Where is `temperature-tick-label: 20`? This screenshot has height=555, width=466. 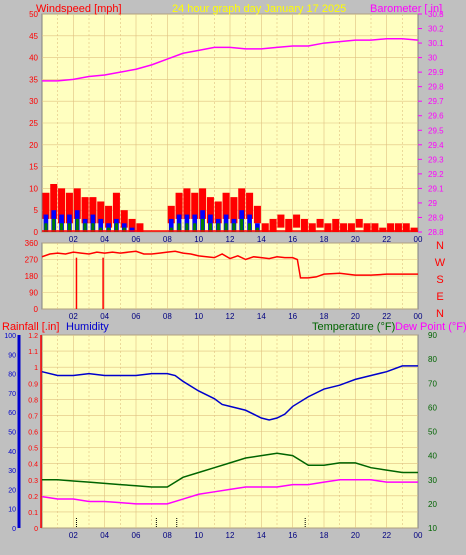
temperature-tick-label: 20 is located at coordinates (432, 504).